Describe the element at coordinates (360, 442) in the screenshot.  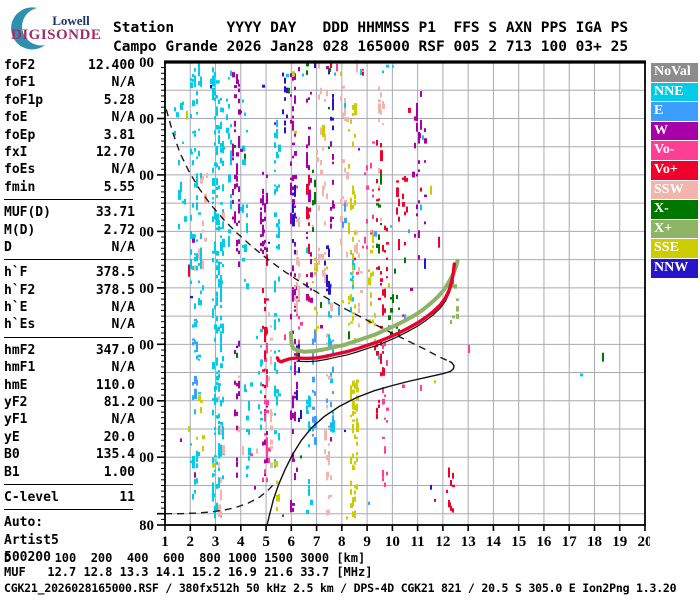
I see `true-height-profile` at that location.